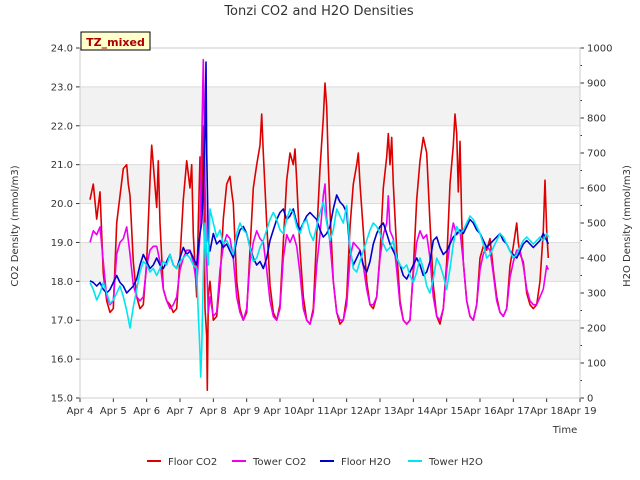  I want to click on x-tick-label: Apr 11, so click(313, 411).